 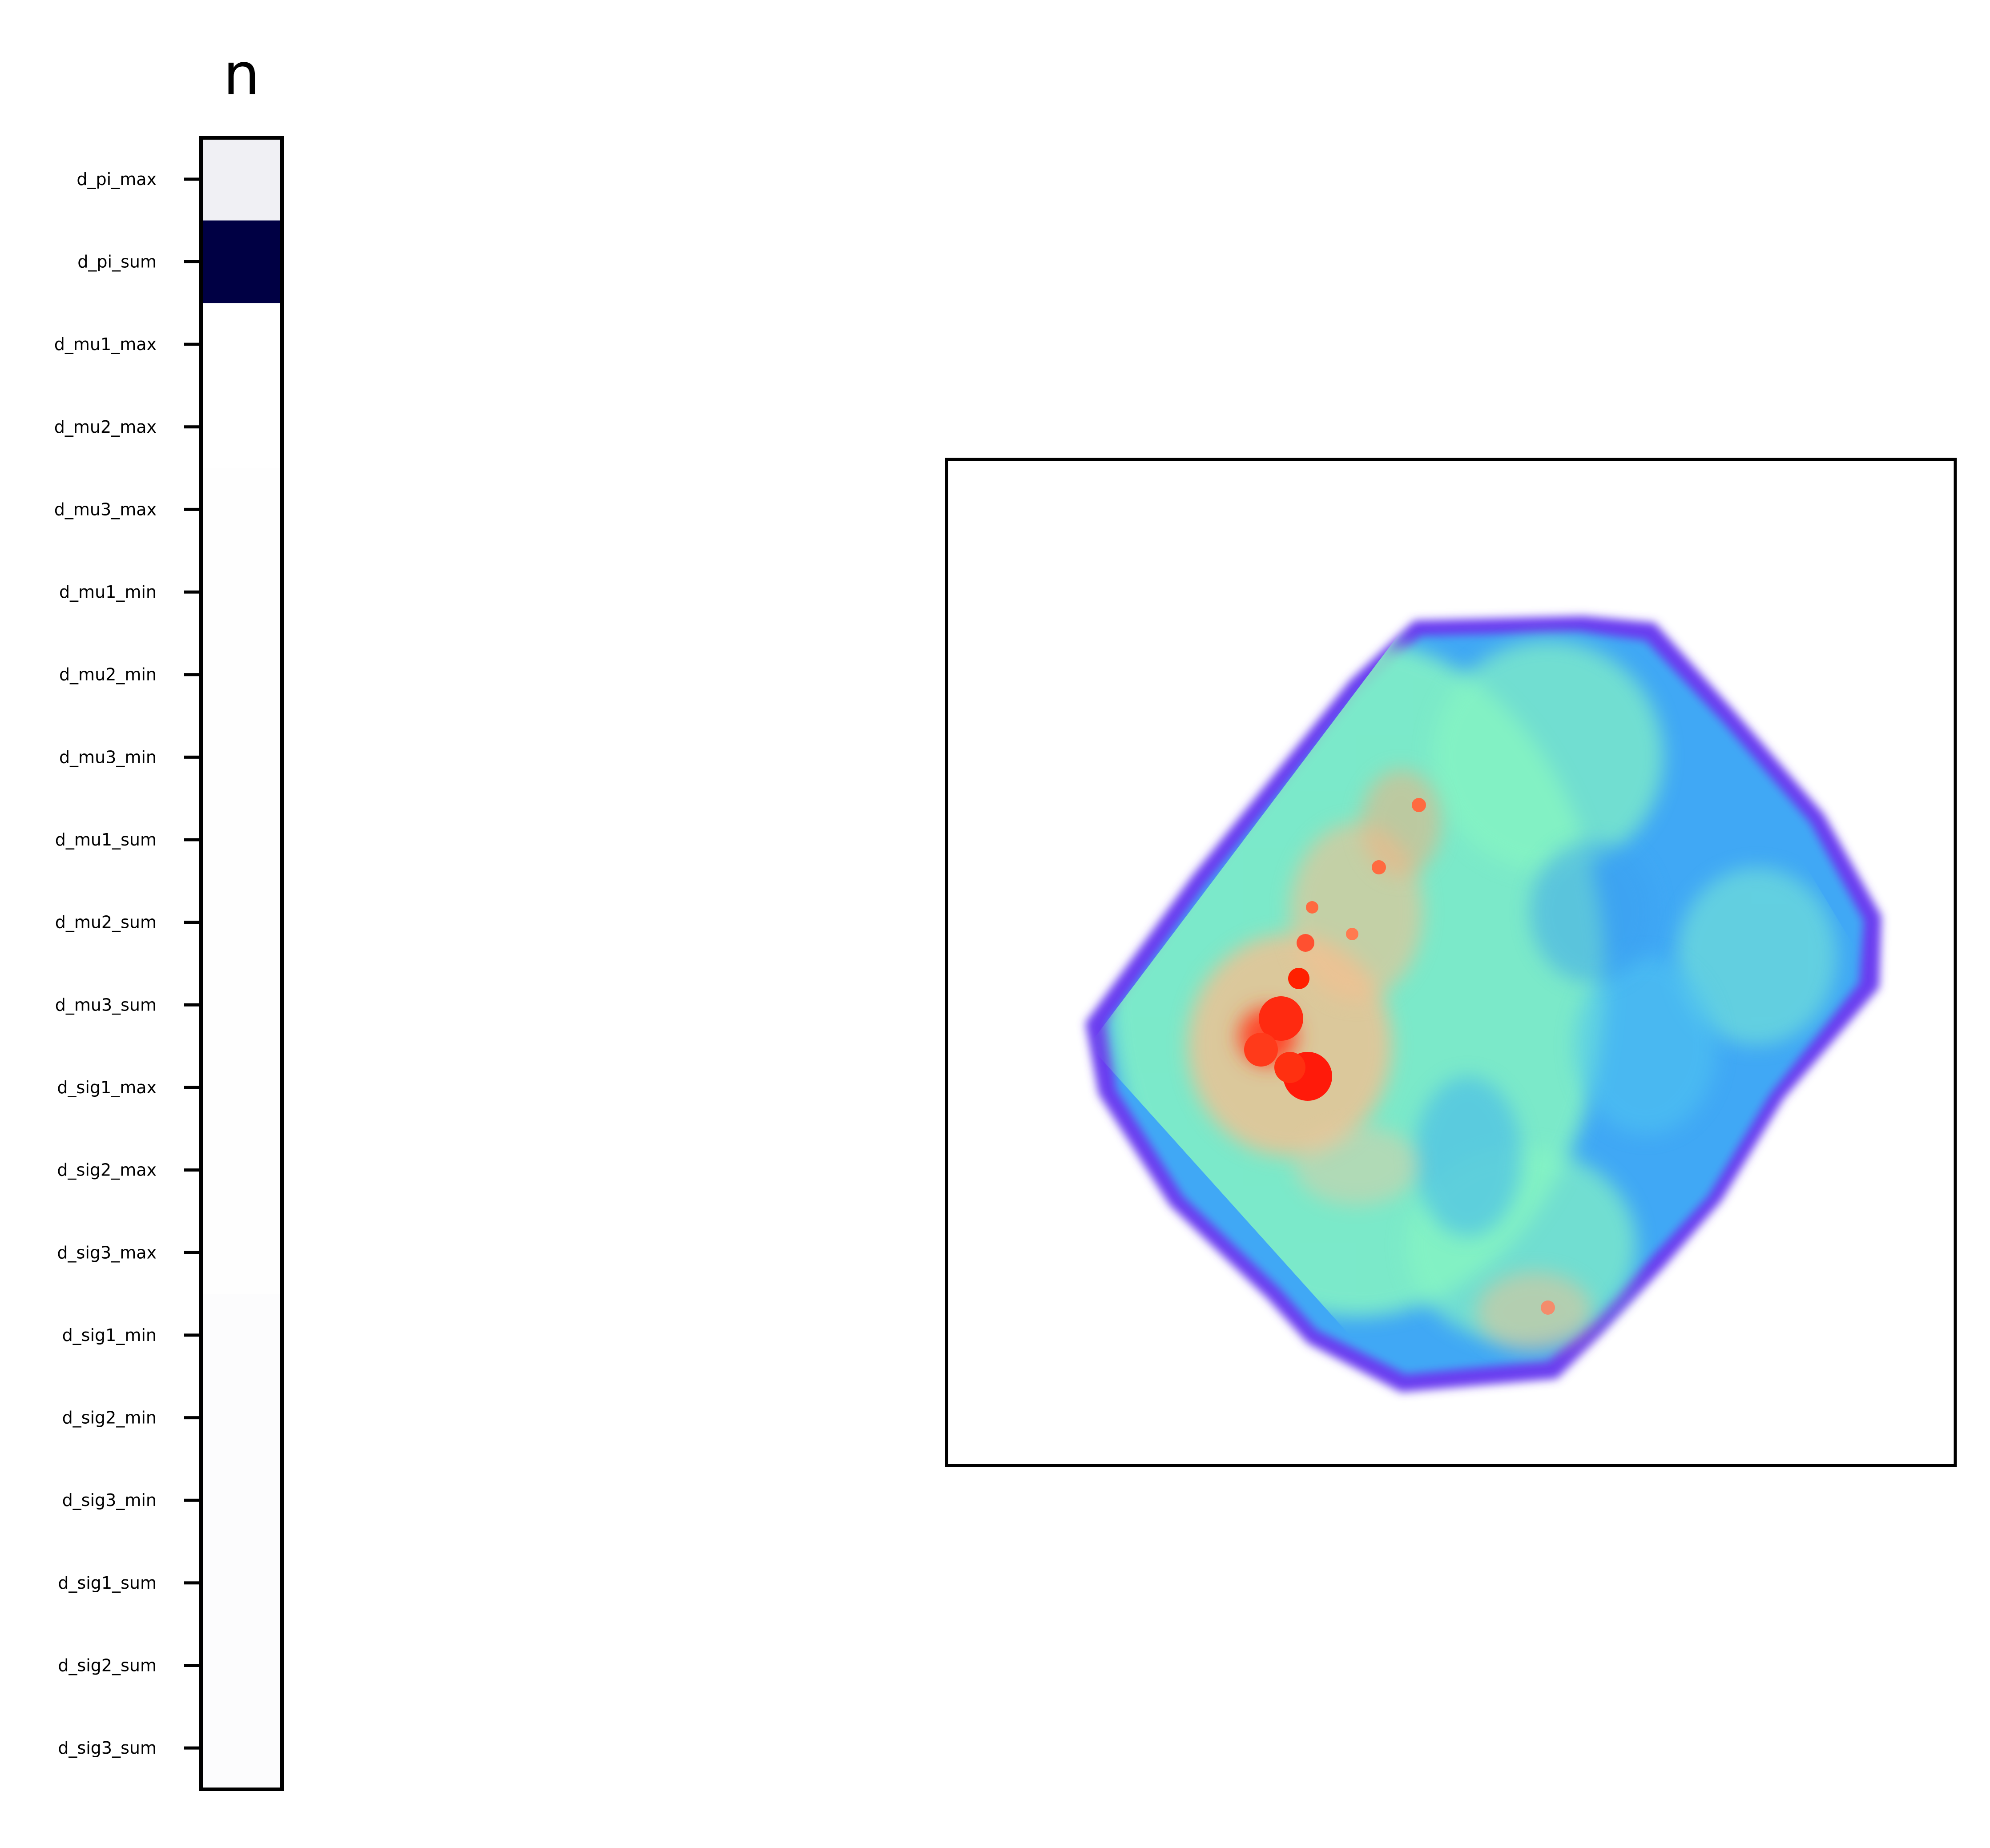 What do you see at coordinates (108, 757) in the screenshot?
I see `heatmap-tick-label: d_mu3_min` at bounding box center [108, 757].